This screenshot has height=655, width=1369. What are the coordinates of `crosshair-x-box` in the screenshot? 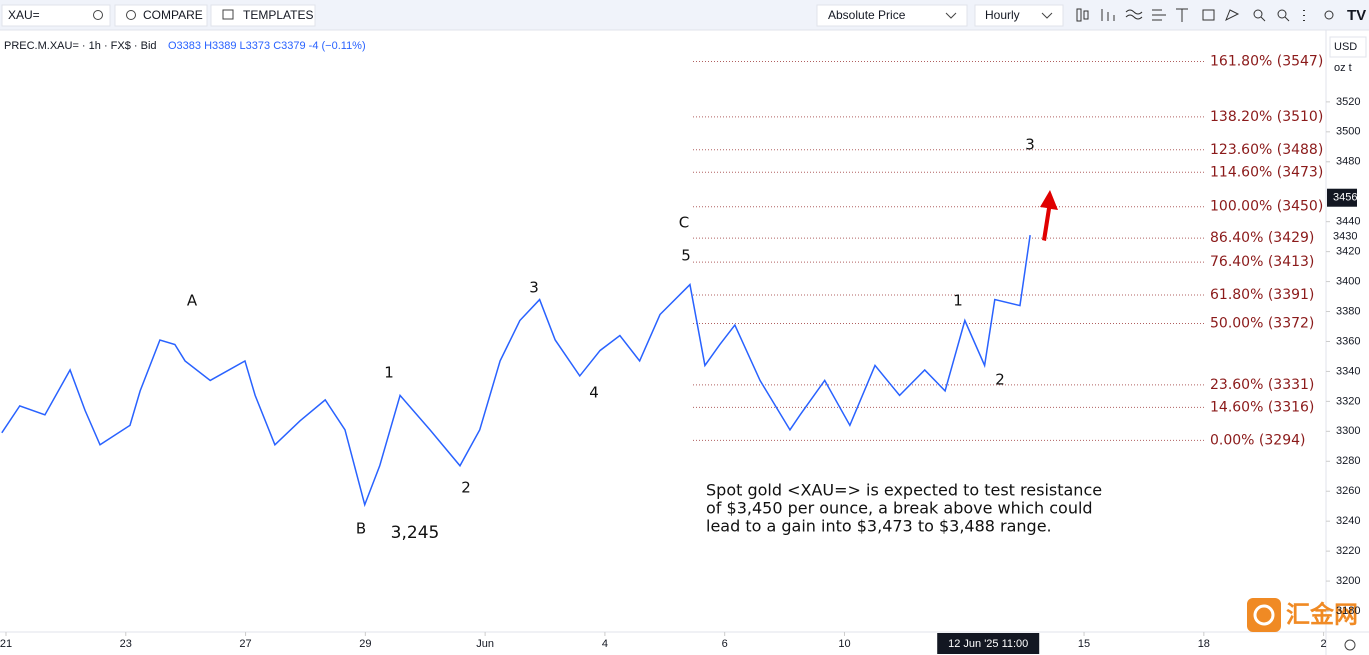 It's located at (988, 643).